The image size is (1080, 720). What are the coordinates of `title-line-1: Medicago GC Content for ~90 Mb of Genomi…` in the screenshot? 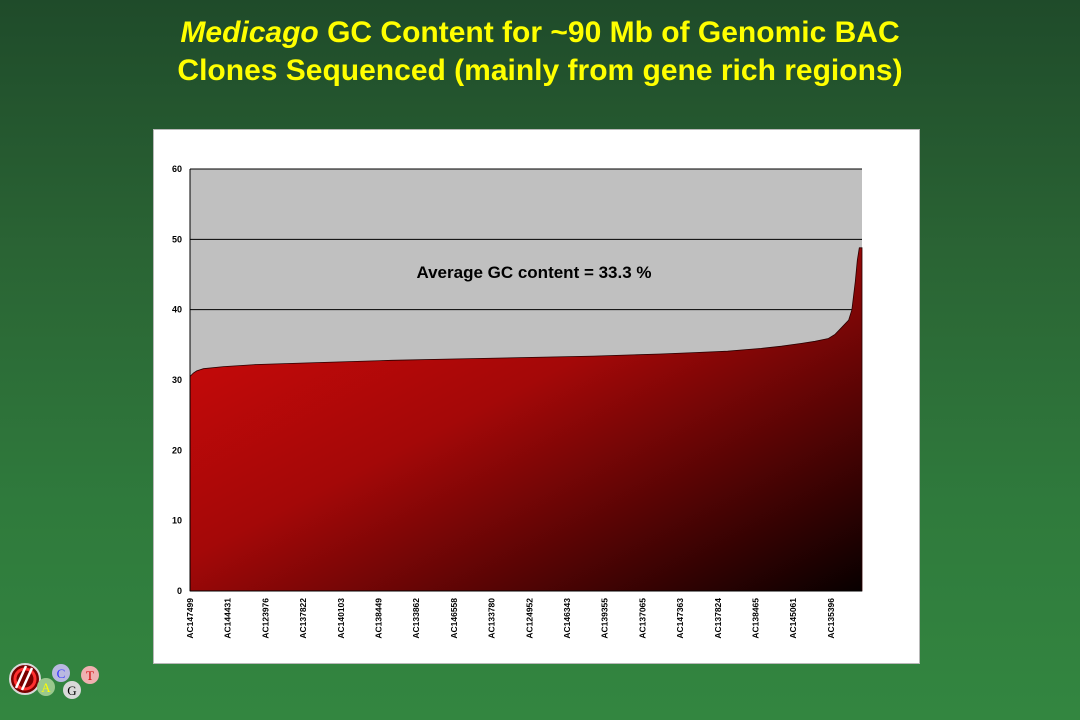 It's located at (540, 33).